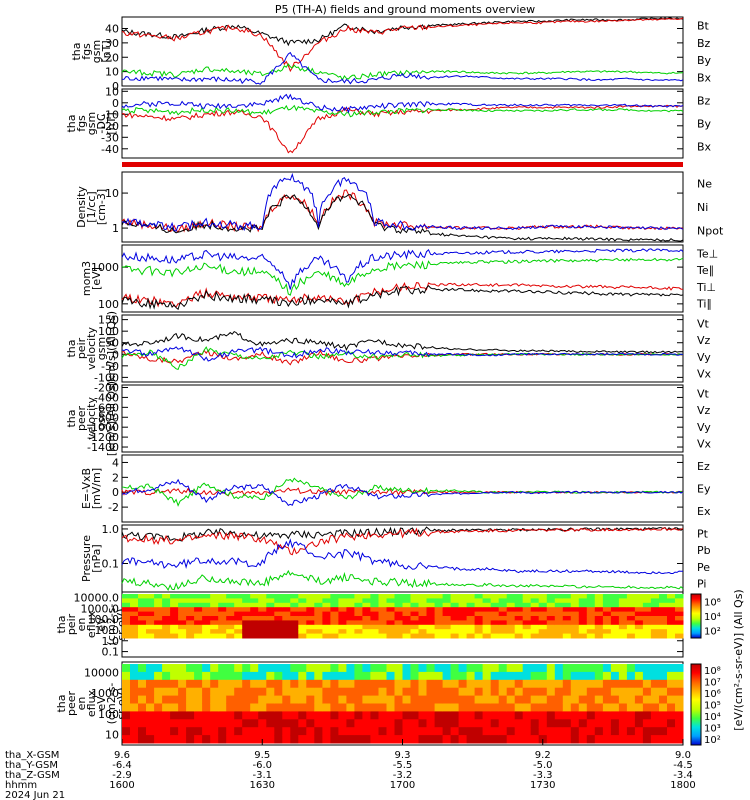  Describe the element at coordinates (712, 617) in the screenshot. I see `colorbar-tick-label: 10⁴` at that location.